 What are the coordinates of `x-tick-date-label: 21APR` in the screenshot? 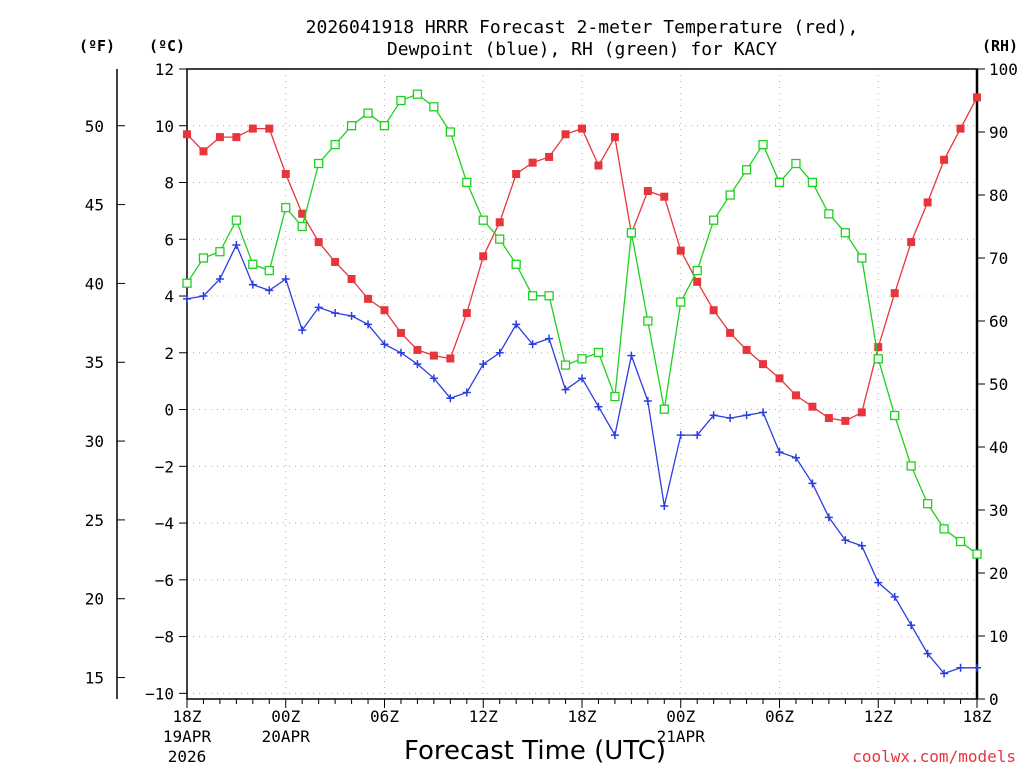 It's located at (681, 736).